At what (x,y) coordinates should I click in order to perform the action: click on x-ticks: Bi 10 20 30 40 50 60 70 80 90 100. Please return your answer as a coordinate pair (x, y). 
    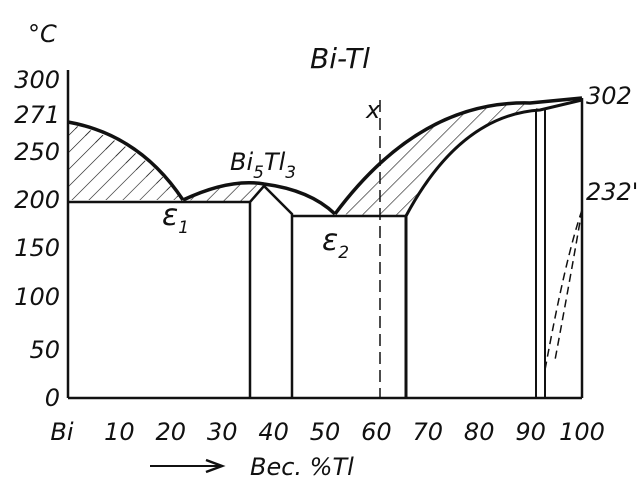
    Looking at the image, I should click on (327, 432).